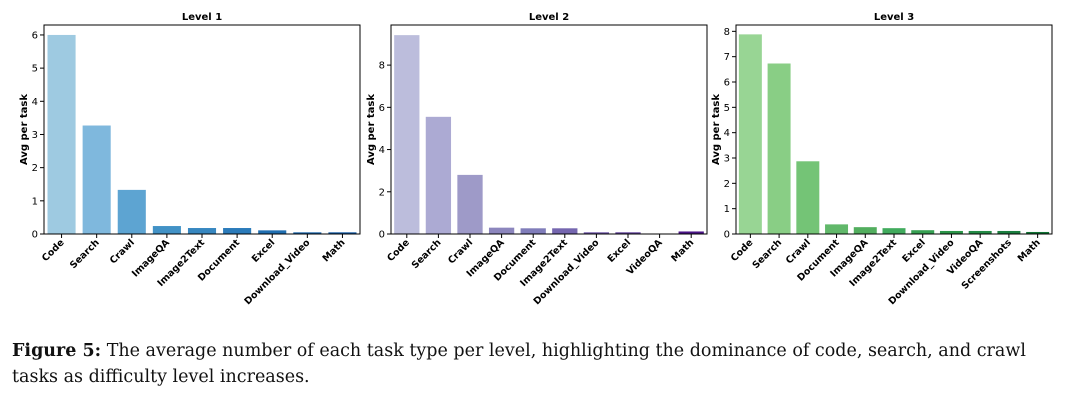 This screenshot has width=1074, height=404. Describe the element at coordinates (549, 17) in the screenshot. I see `chart-title: Level 2` at that location.